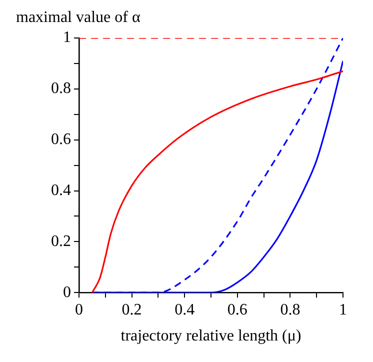 The image size is (373, 362). Describe the element at coordinates (237, 309) in the screenshot. I see `x-tick-label: 0.6` at that location.